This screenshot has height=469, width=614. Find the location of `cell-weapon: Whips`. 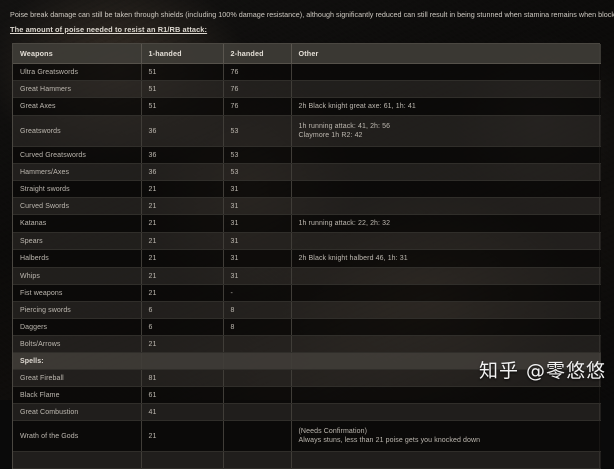

cell-weapon: Whips is located at coordinates (77, 276).